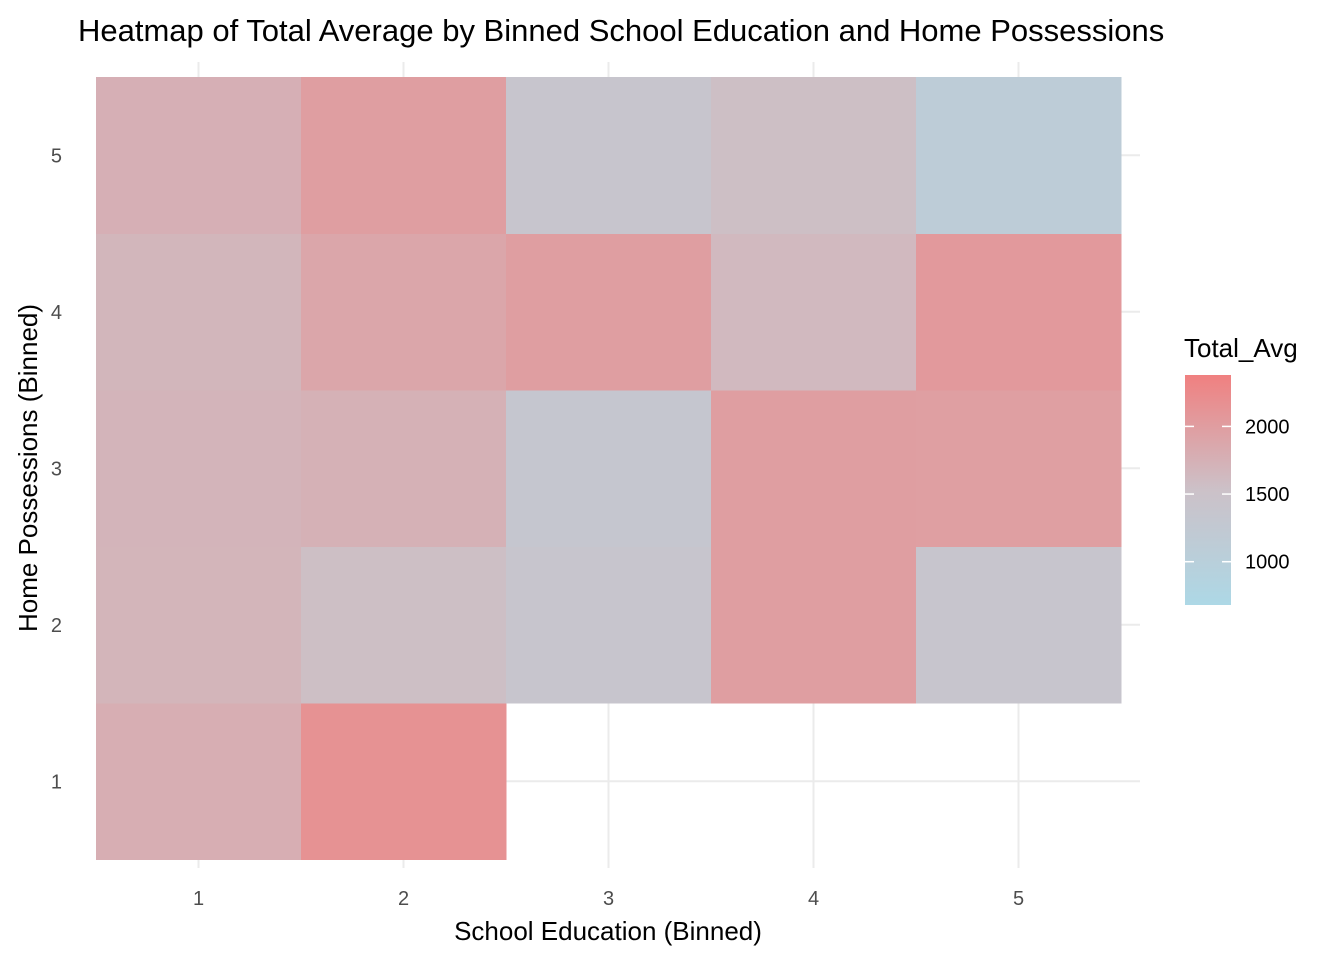 The image size is (1344, 960). I want to click on y-axis-title: Home Possessions (Binned), so click(28, 468).